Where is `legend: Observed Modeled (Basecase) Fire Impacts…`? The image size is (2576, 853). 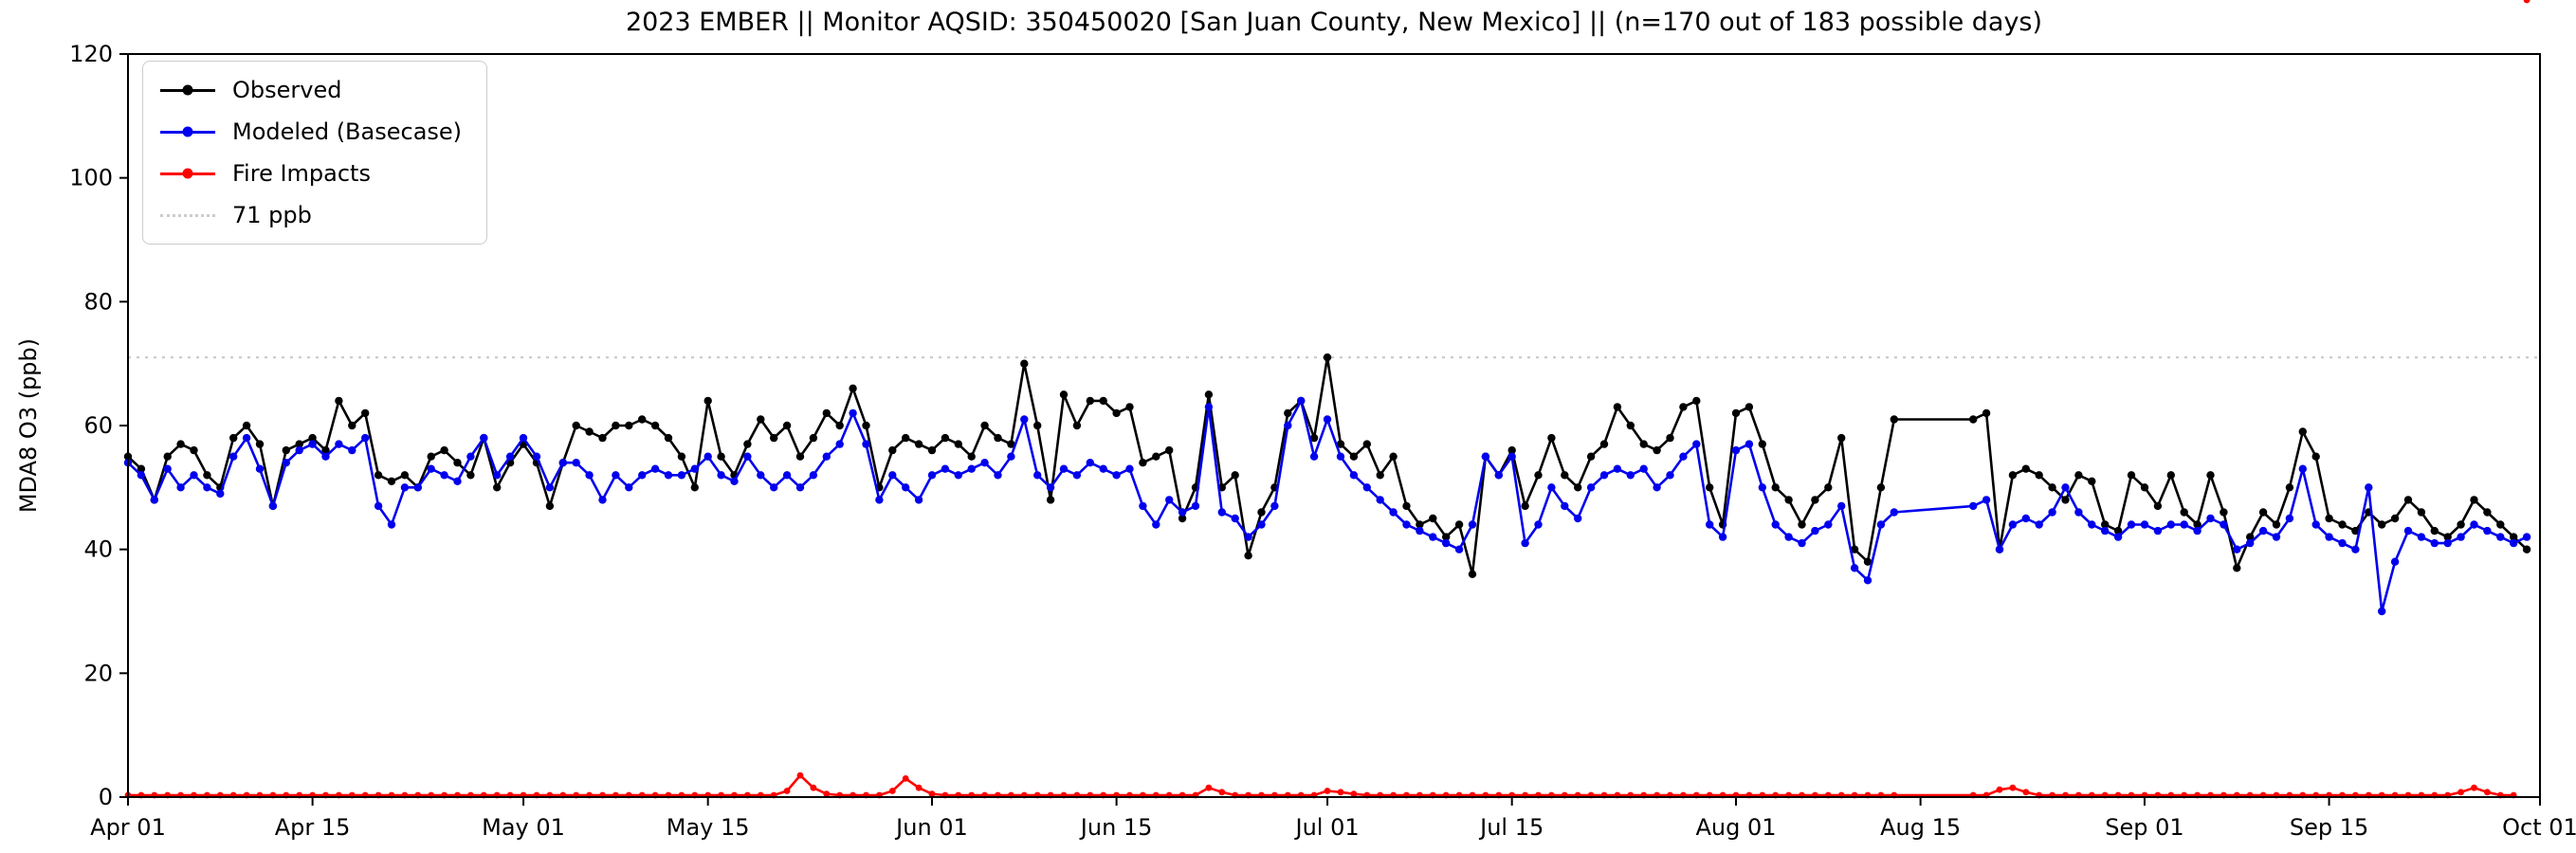 legend: Observed Modeled (Basecase) Fire Impacts… is located at coordinates (315, 153).